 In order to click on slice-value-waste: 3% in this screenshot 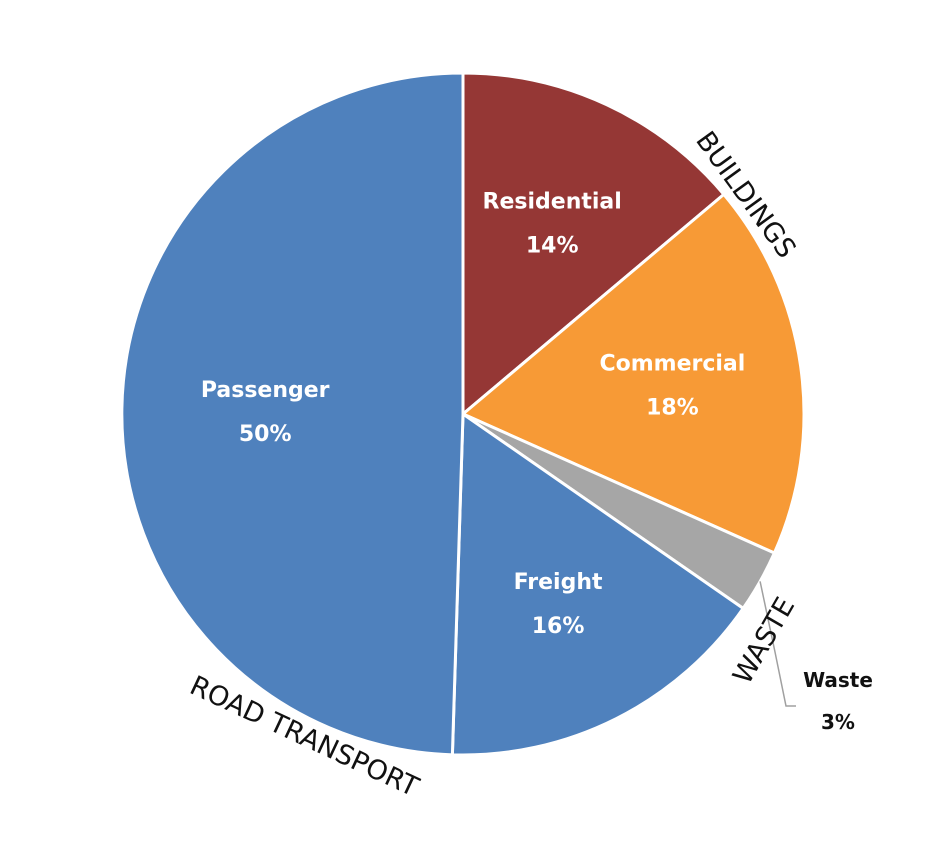, I will do `click(838, 722)`.